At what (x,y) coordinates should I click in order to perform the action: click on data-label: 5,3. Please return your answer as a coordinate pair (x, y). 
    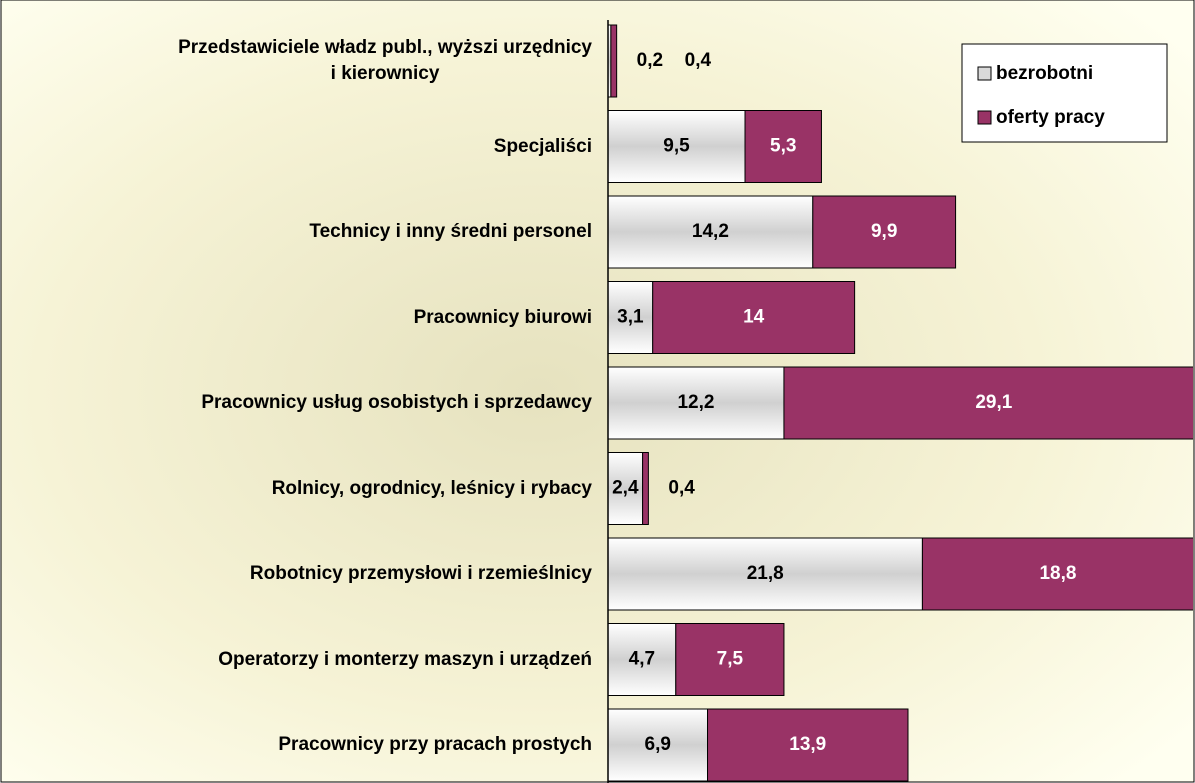
    Looking at the image, I should click on (783, 146).